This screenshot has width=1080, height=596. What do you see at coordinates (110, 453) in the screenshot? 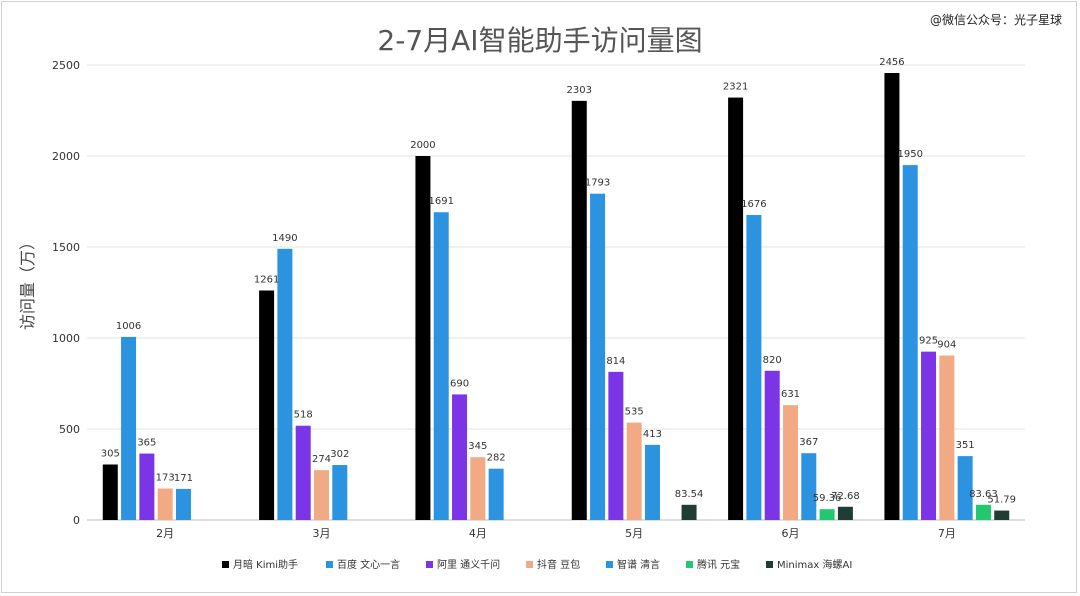
I see `data-label: 305` at bounding box center [110, 453].